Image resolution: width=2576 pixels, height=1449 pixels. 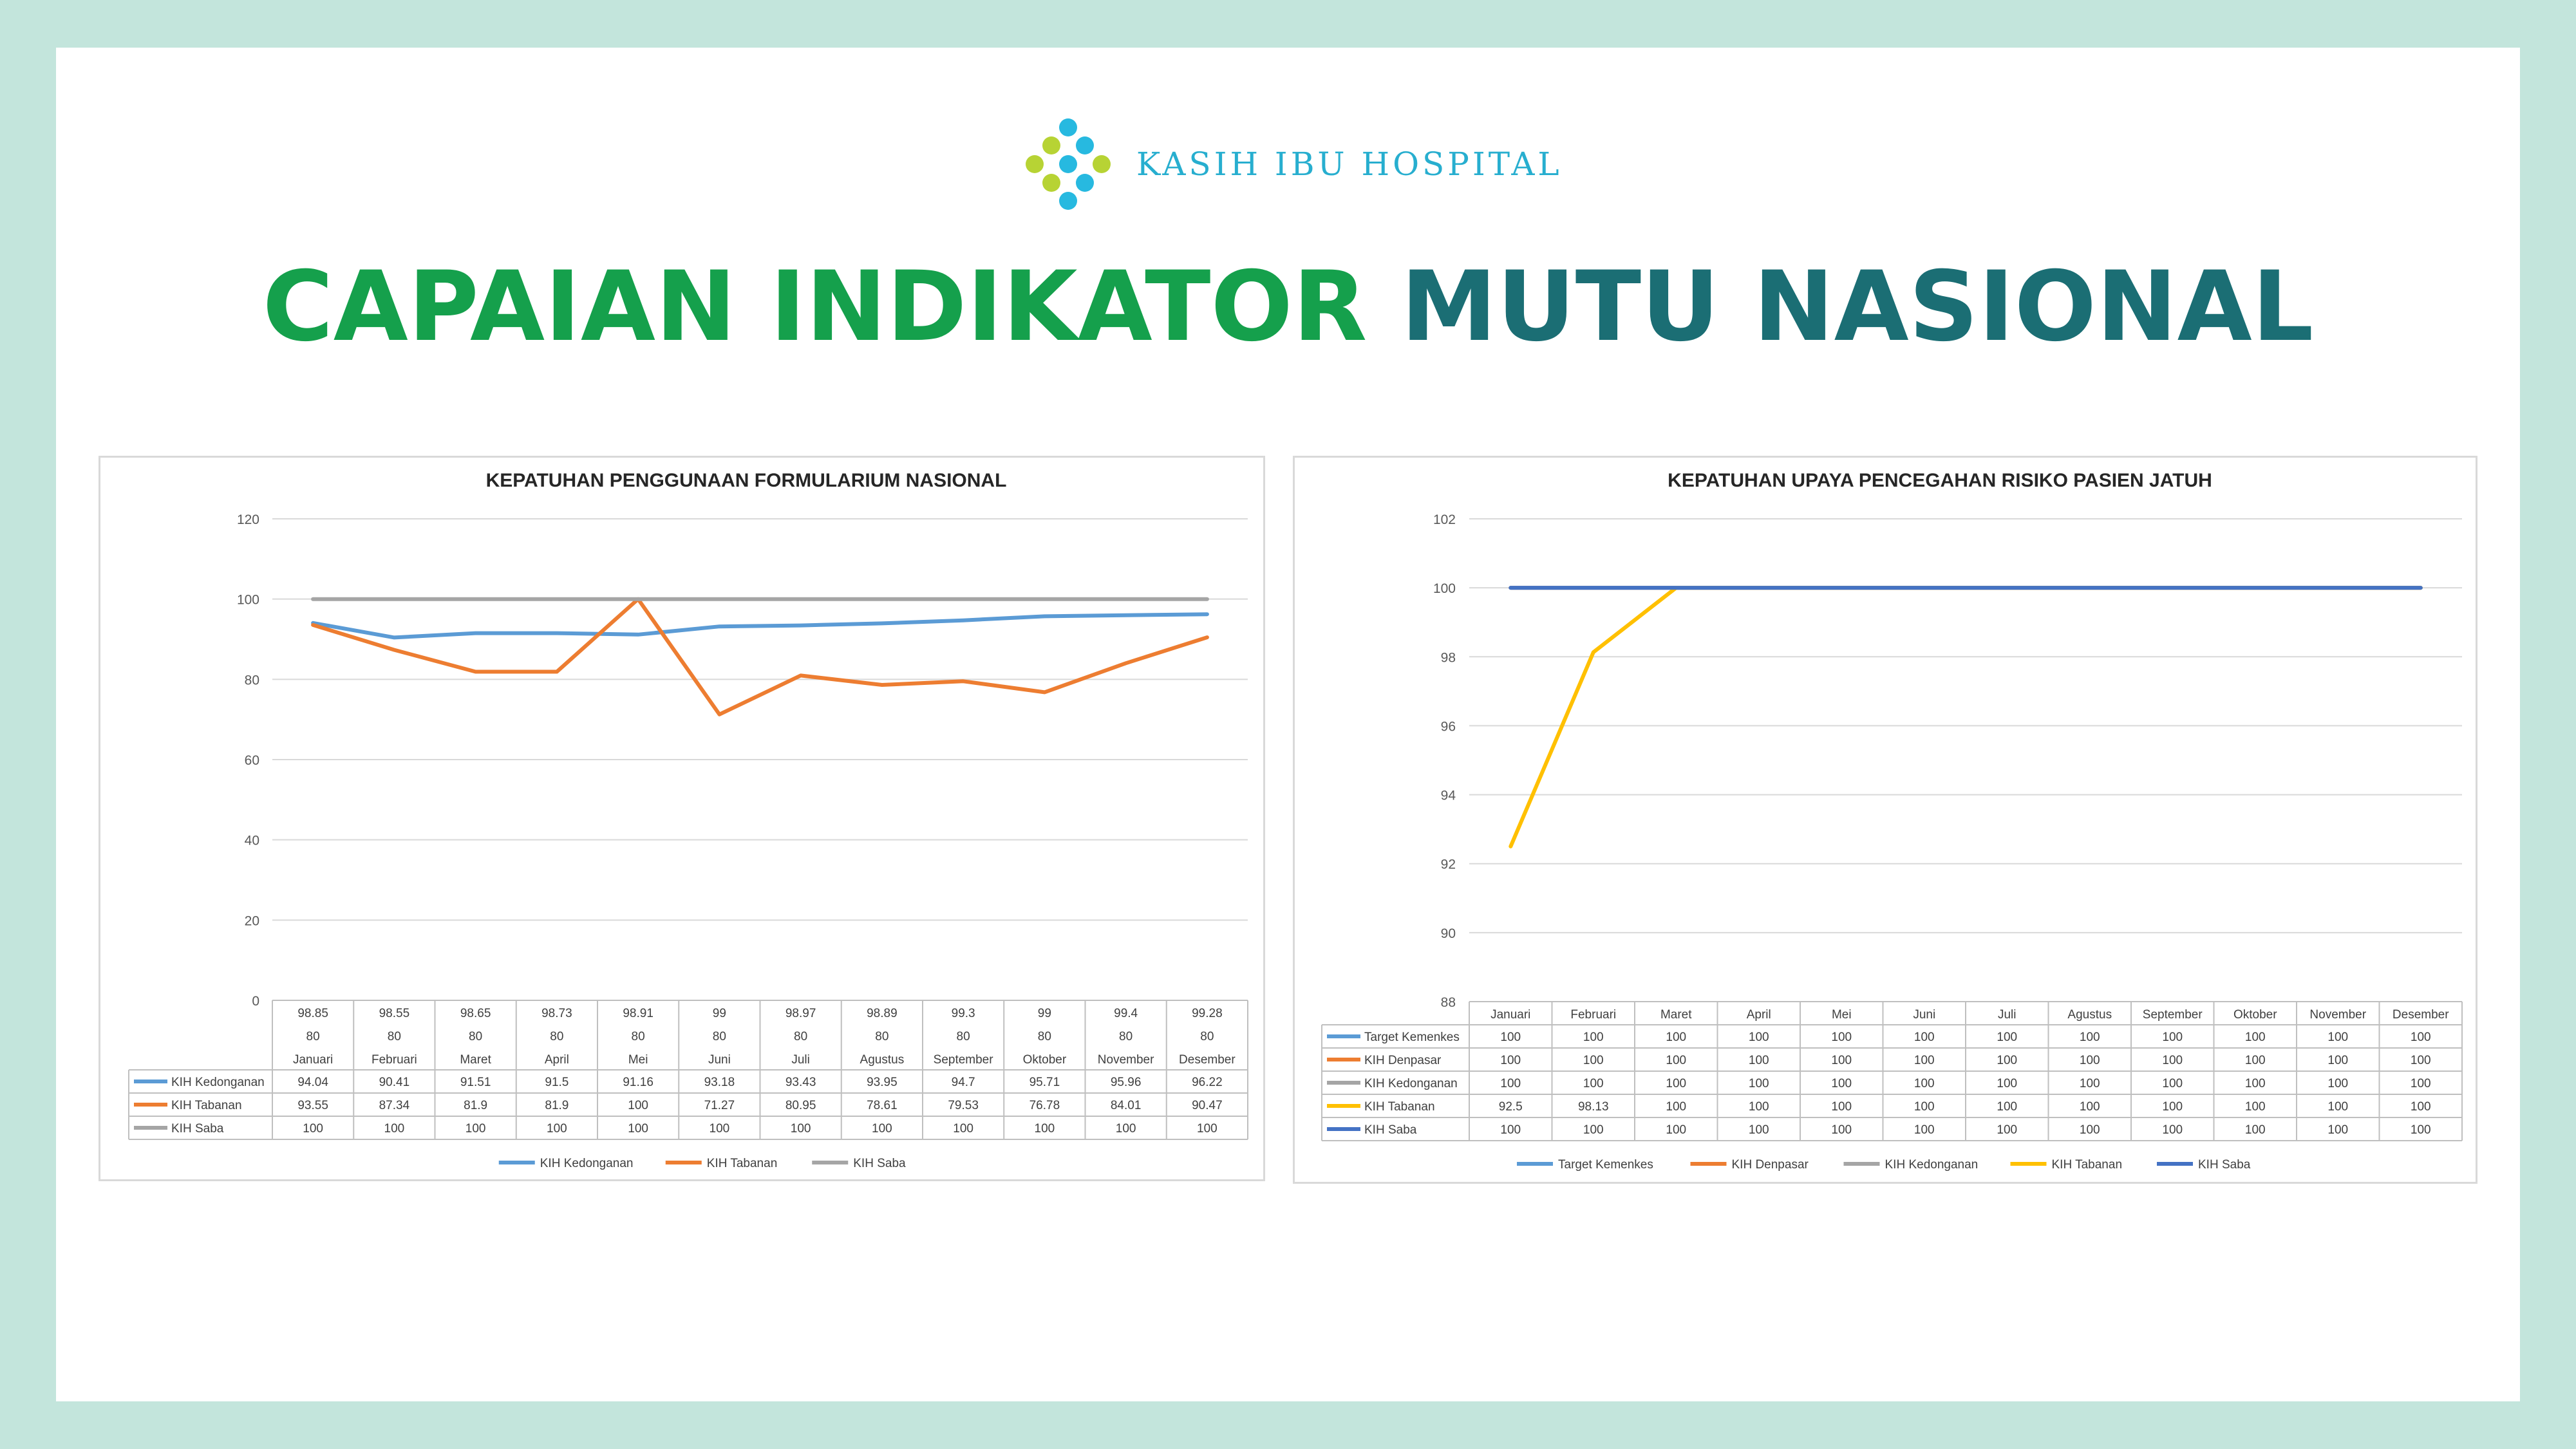 What do you see at coordinates (1448, 796) in the screenshot?
I see `y-tick-label: 94` at bounding box center [1448, 796].